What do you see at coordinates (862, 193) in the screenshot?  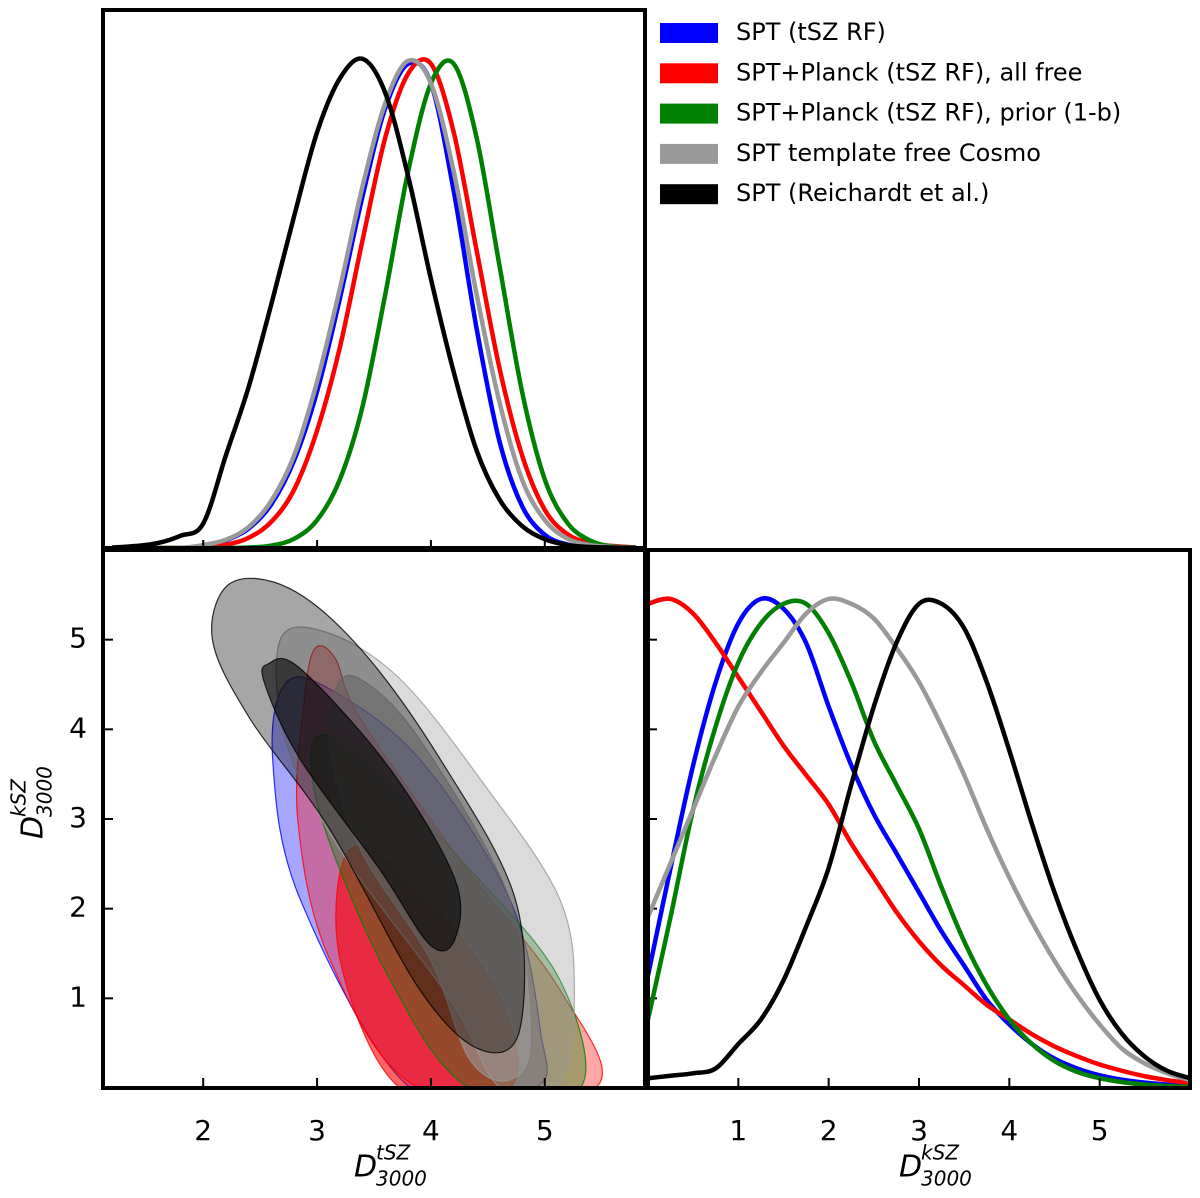 I see `legend-label: SPT (Reichardt et al.)` at bounding box center [862, 193].